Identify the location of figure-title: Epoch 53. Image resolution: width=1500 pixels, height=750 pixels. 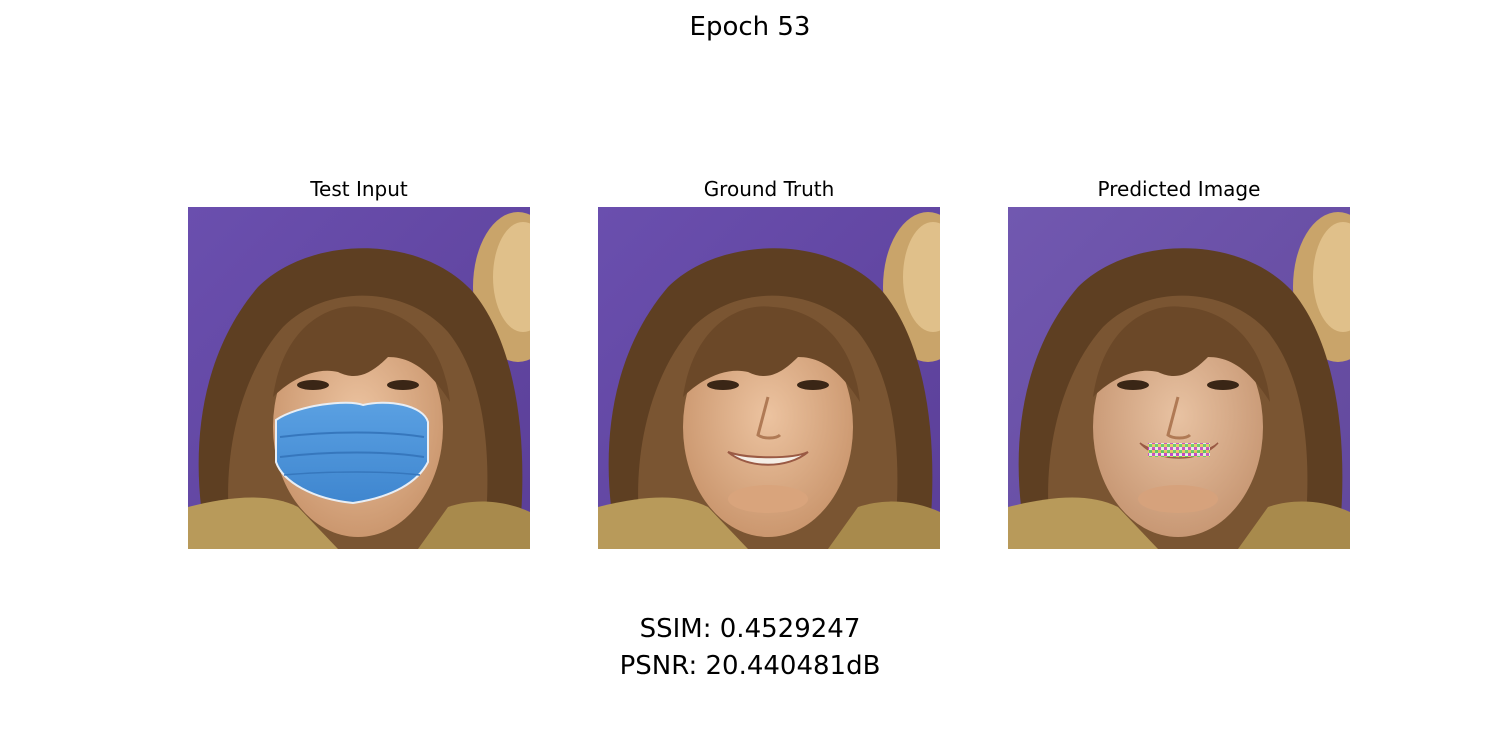
(750, 27).